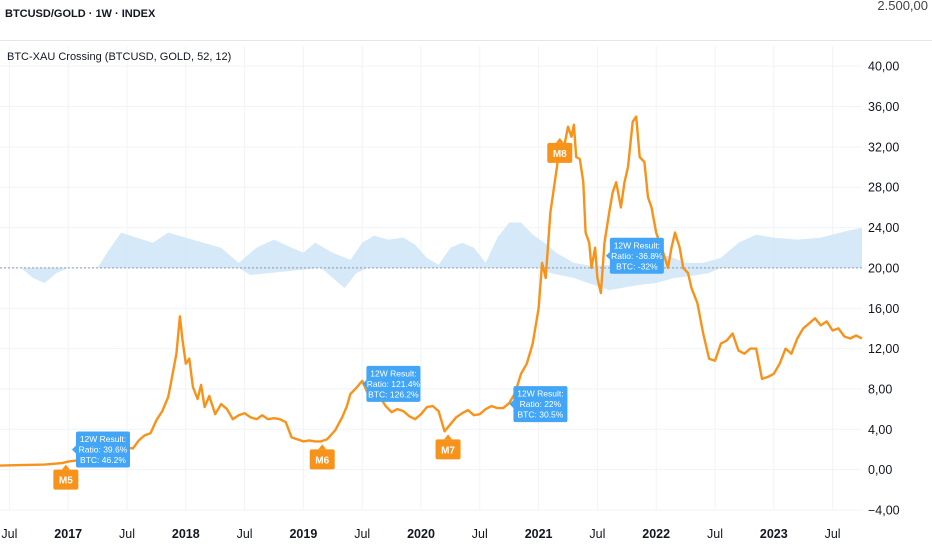  I want to click on band-area, so click(431, 256).